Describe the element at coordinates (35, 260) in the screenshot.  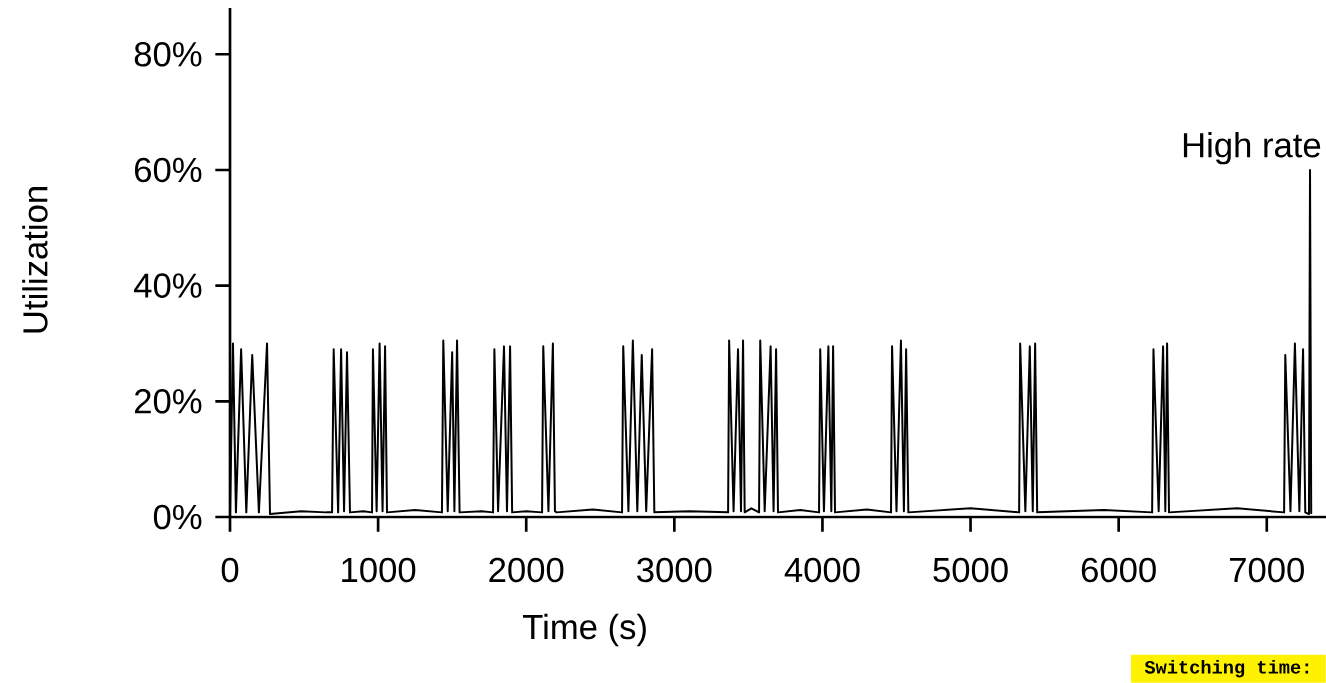
I see `y-axis-title: Utilization` at that location.